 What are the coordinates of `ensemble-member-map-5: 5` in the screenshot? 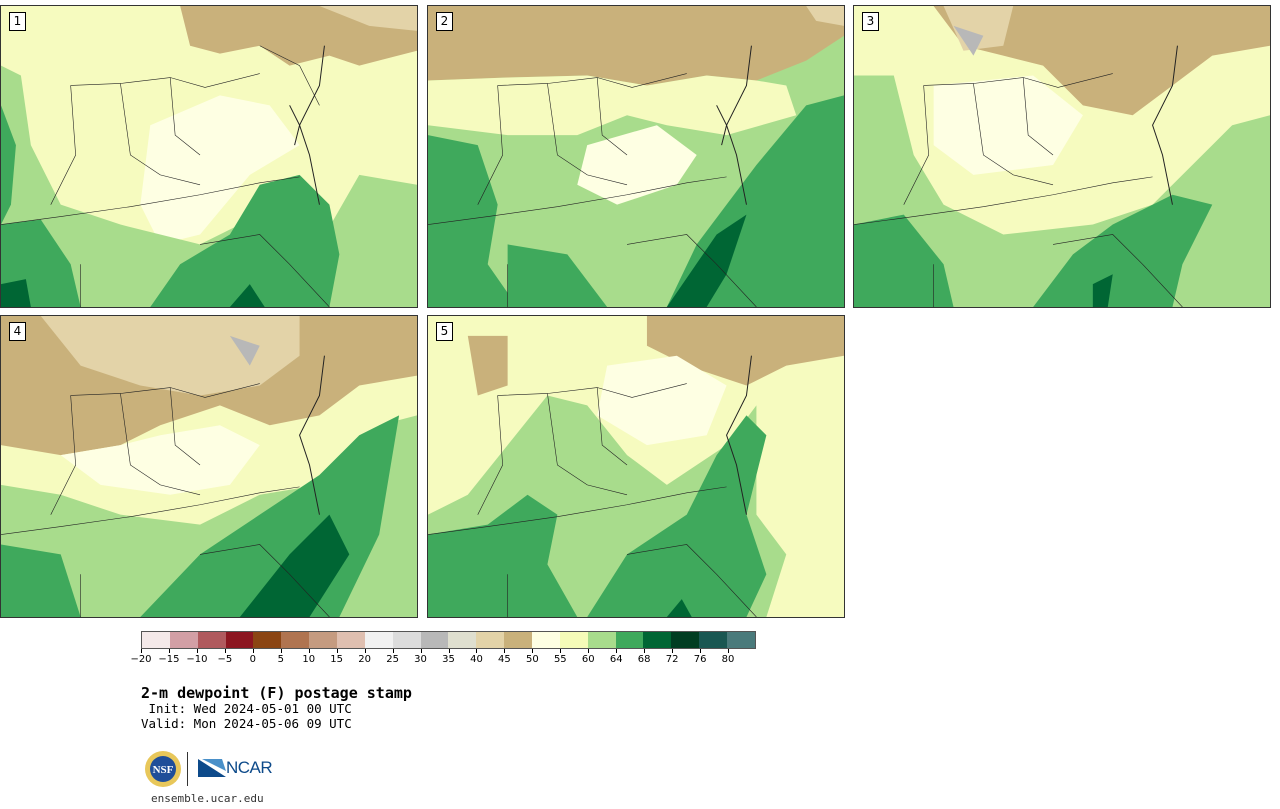 It's located at (636, 466).